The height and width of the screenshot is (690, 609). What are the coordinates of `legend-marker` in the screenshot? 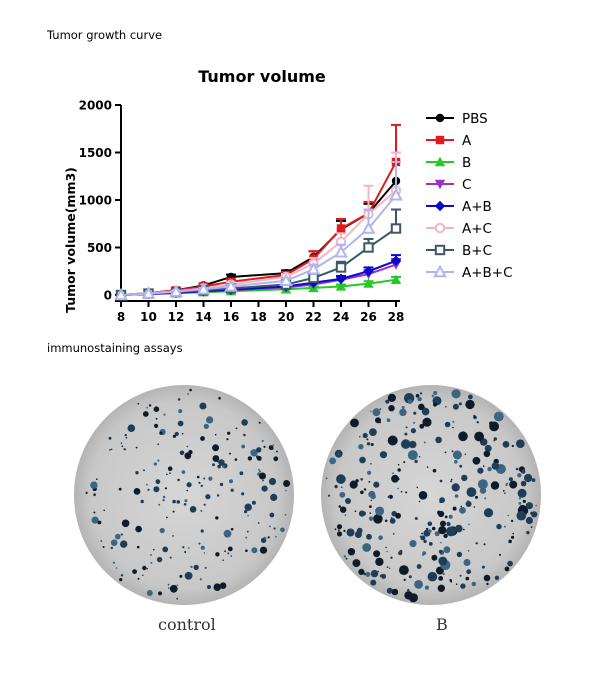 It's located at (440, 206).